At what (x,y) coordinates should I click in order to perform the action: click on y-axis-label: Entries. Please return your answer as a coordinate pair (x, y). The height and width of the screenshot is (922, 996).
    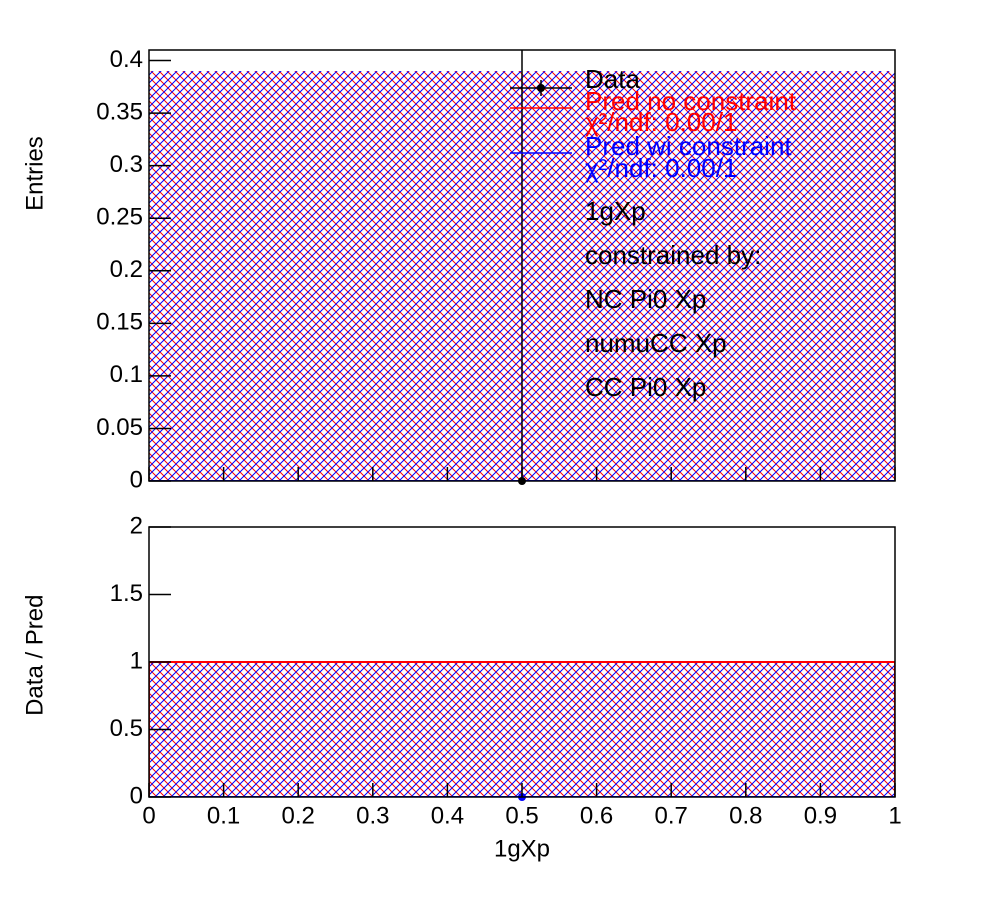
    Looking at the image, I should click on (34, 173).